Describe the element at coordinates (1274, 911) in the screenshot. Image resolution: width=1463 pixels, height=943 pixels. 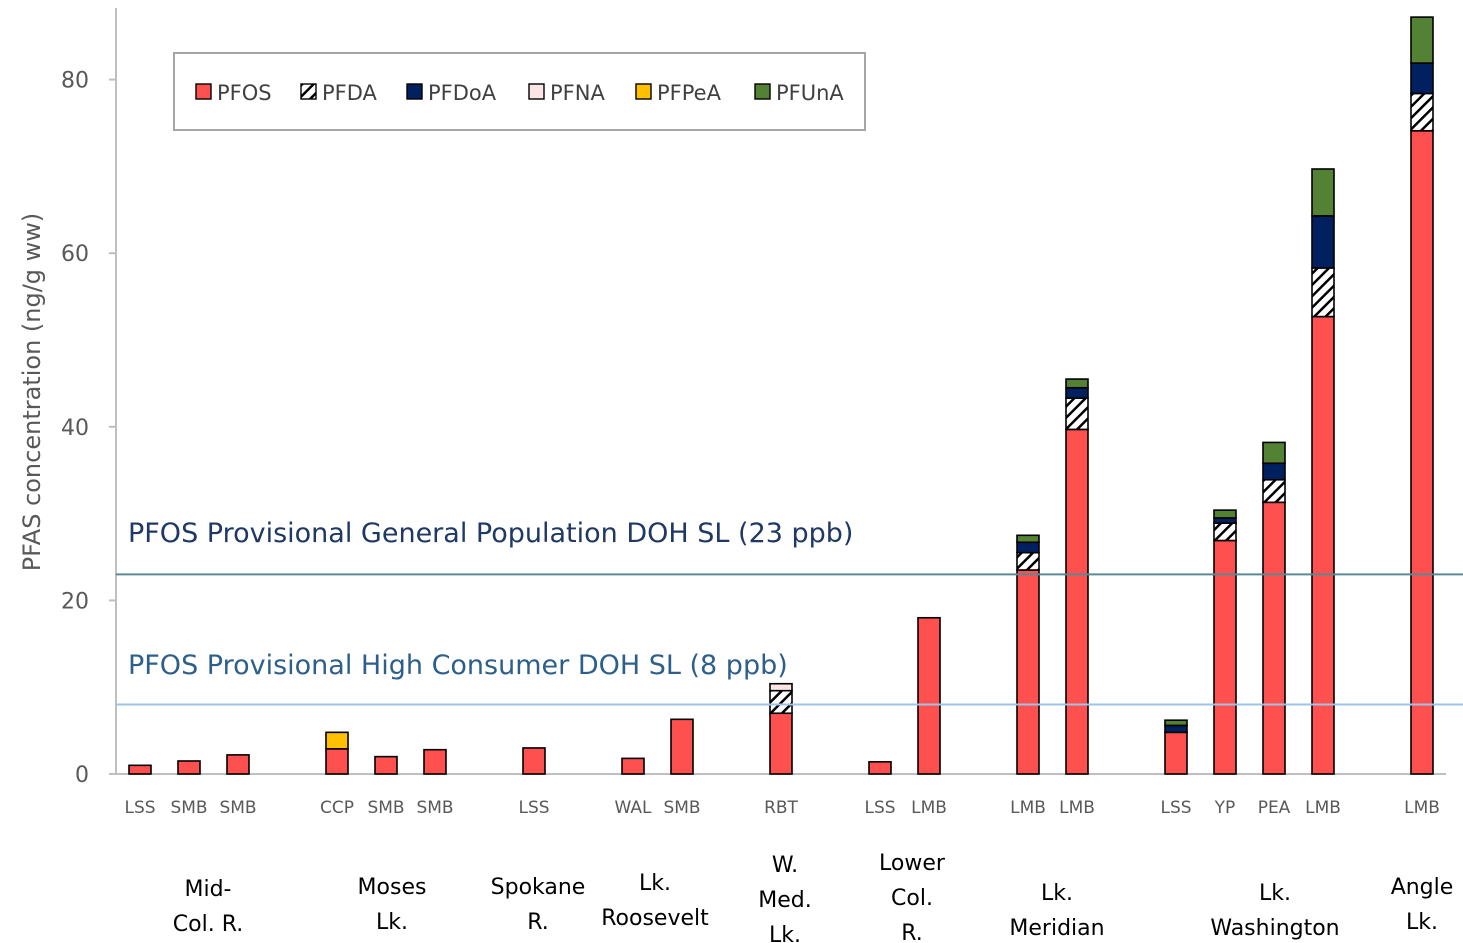
I see `group-label: Lk. Washington` at that location.